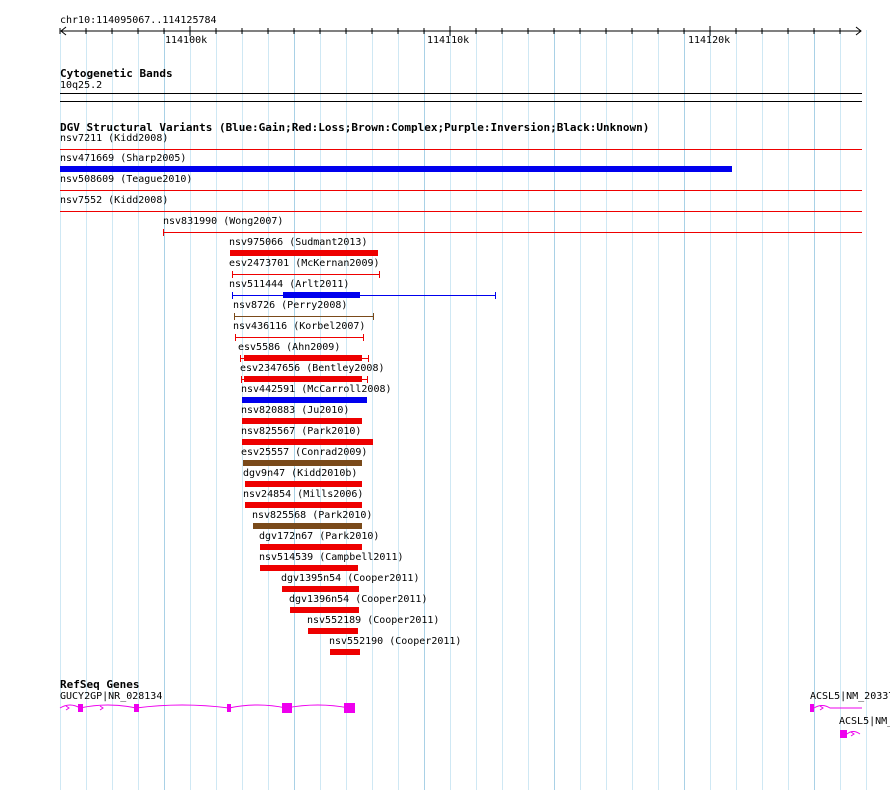 The width and height of the screenshot is (890, 790). What do you see at coordinates (316, 389) in the screenshot?
I see `variant-label: nsv442591 (McCarroll2008)` at bounding box center [316, 389].